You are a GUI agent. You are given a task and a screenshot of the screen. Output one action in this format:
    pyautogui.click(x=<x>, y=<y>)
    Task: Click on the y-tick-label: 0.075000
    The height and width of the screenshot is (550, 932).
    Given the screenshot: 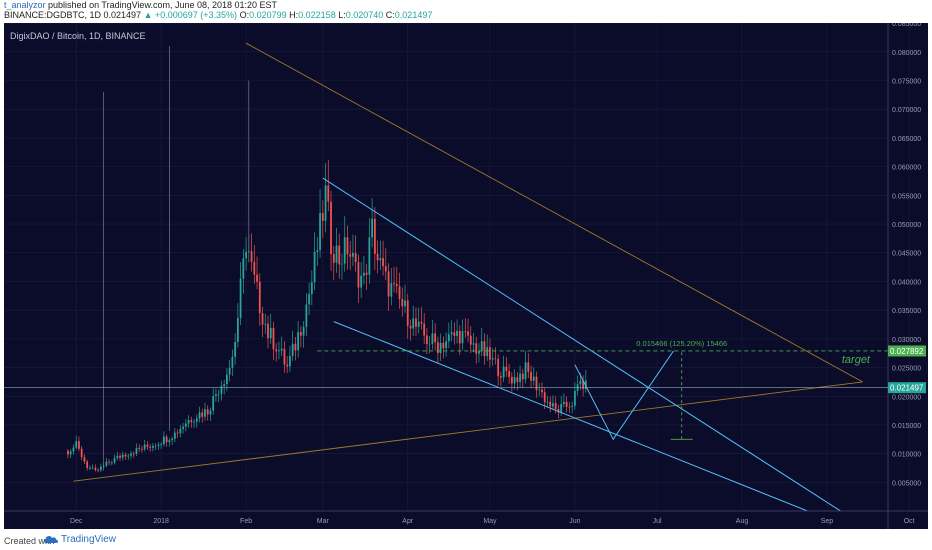 What is the action you would take?
    pyautogui.click(x=906, y=82)
    